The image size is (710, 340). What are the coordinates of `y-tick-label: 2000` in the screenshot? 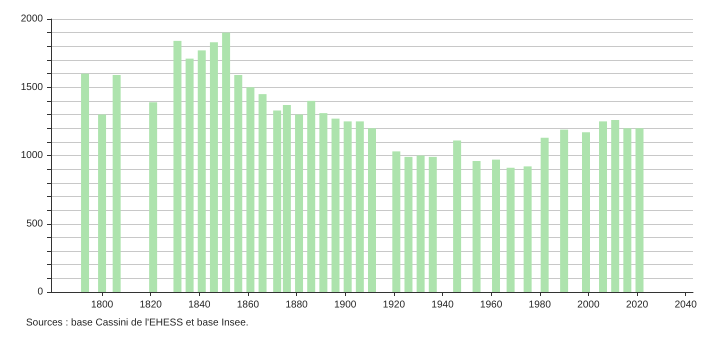 It's located at (32, 19).